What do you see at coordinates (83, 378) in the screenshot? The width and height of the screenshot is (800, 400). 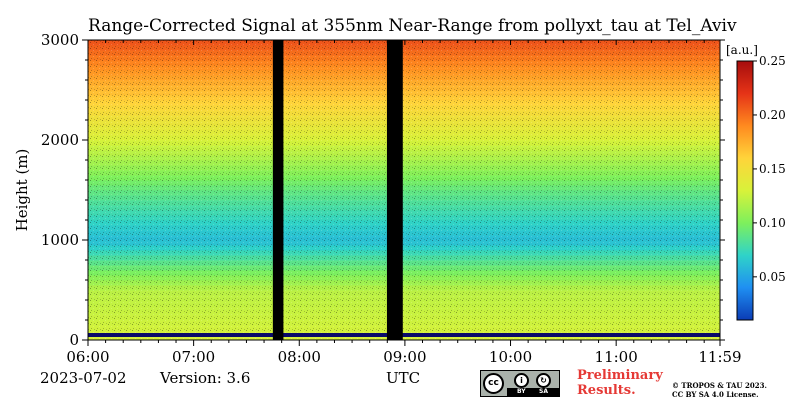 I see `date-label: 2023-07-02` at bounding box center [83, 378].